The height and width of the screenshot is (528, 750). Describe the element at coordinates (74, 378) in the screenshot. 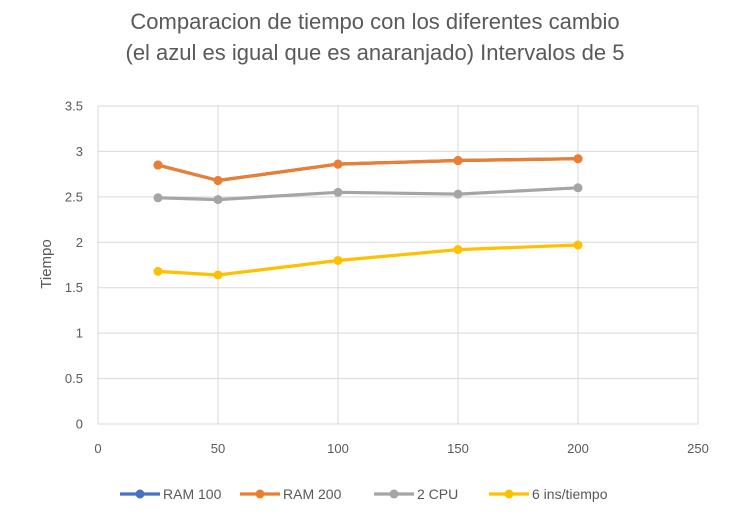

I see `y-tick-label-1: 0.5` at that location.